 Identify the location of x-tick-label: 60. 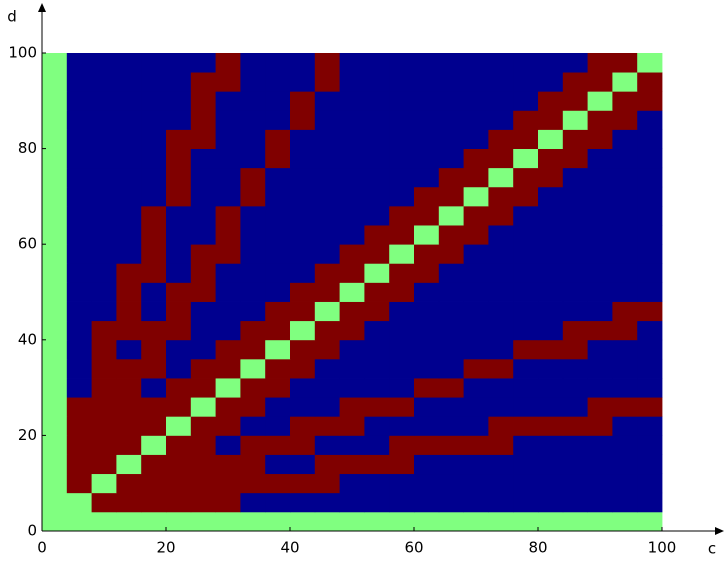
(413, 548).